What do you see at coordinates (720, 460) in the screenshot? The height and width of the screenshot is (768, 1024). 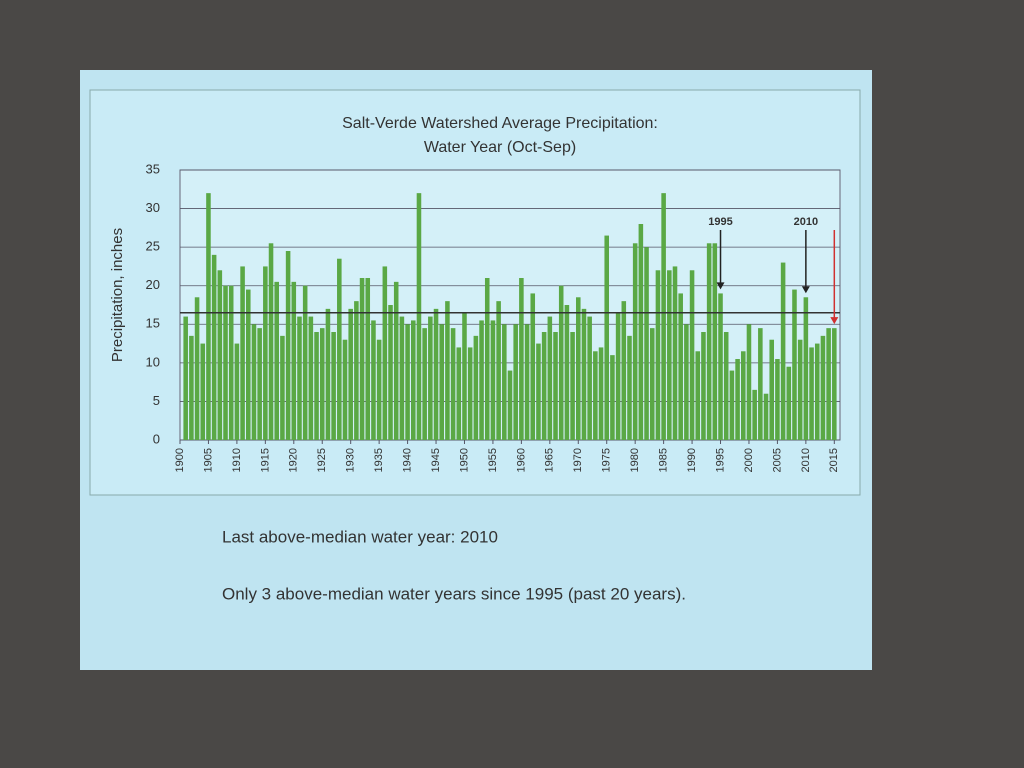 I see `x-tick-label: 1995` at bounding box center [720, 460].